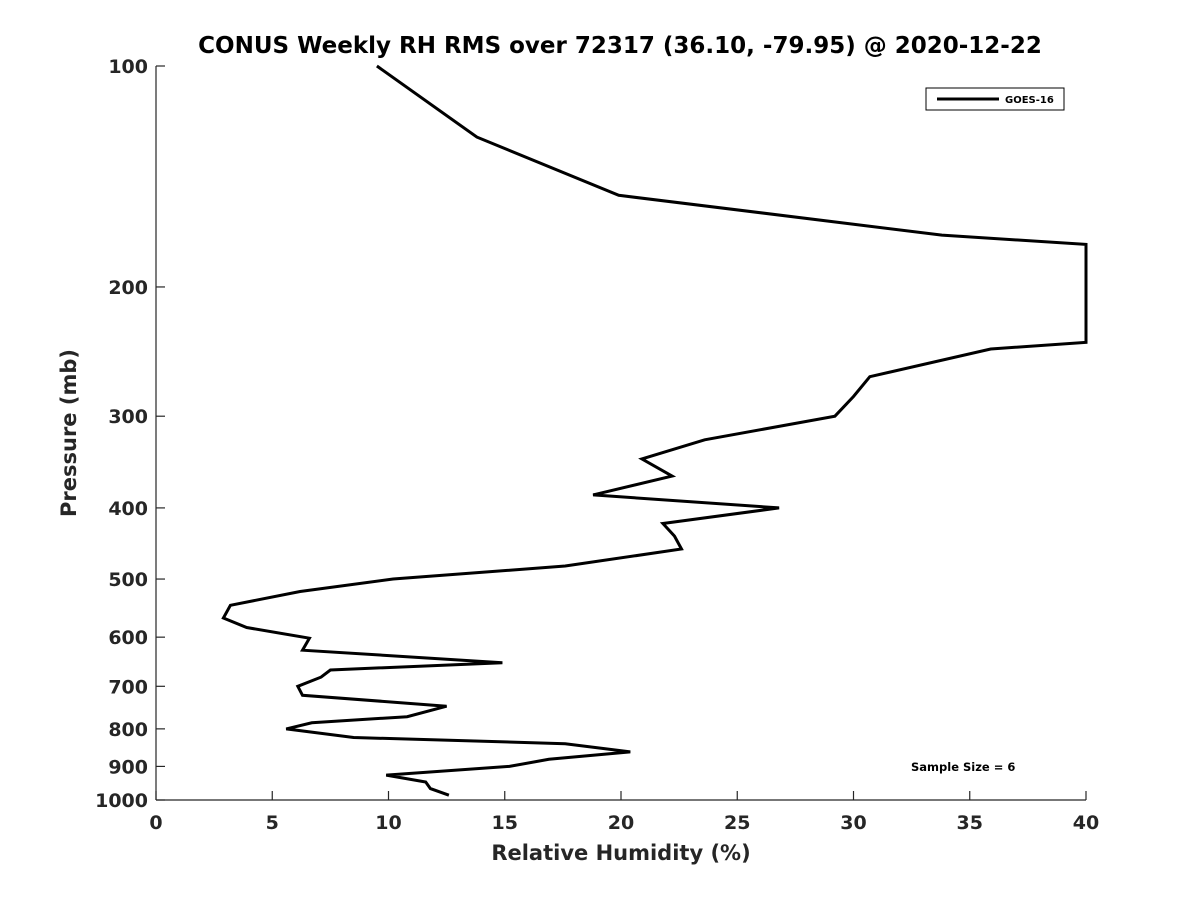 This screenshot has width=1200, height=900. Describe the element at coordinates (128, 730) in the screenshot. I see `y-tick-label: 800` at that location.